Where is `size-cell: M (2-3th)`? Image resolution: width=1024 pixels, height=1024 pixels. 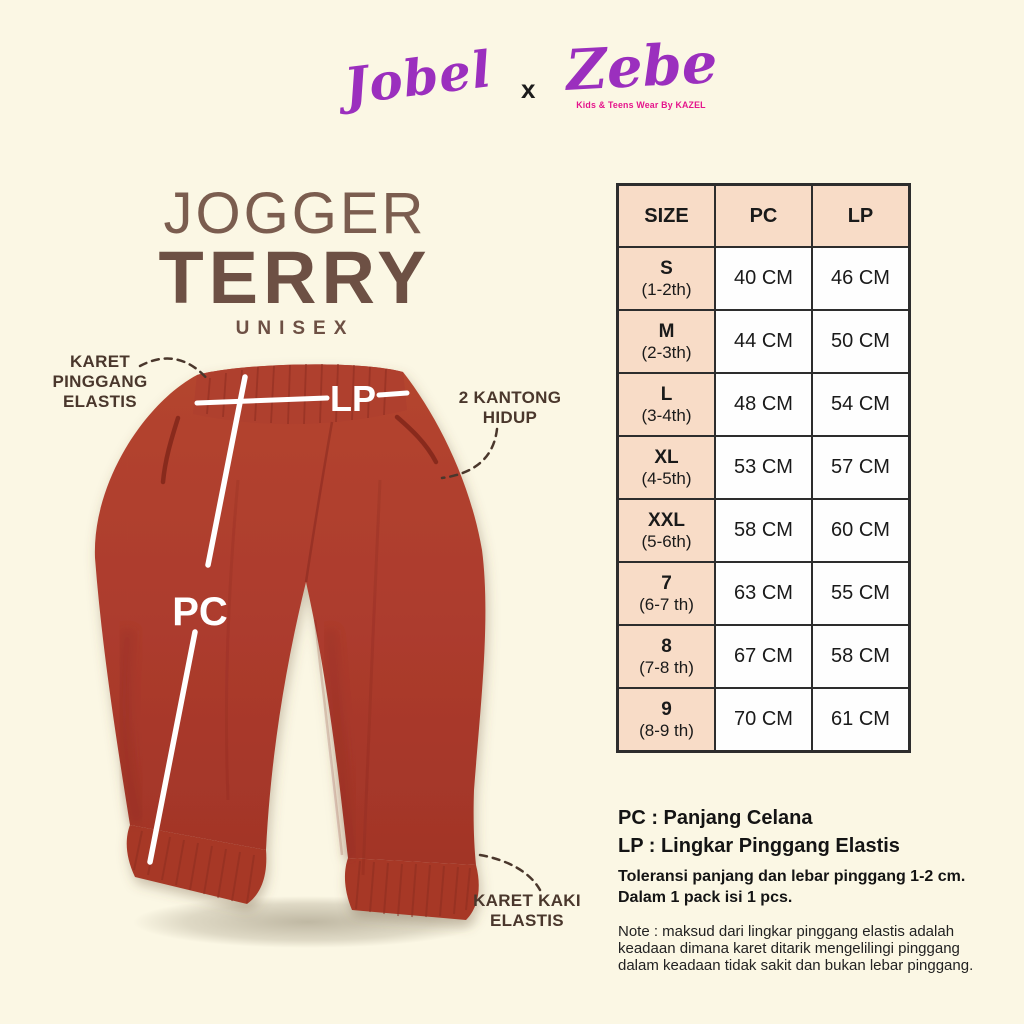 size-cell: M (2-3th) is located at coordinates (666, 341).